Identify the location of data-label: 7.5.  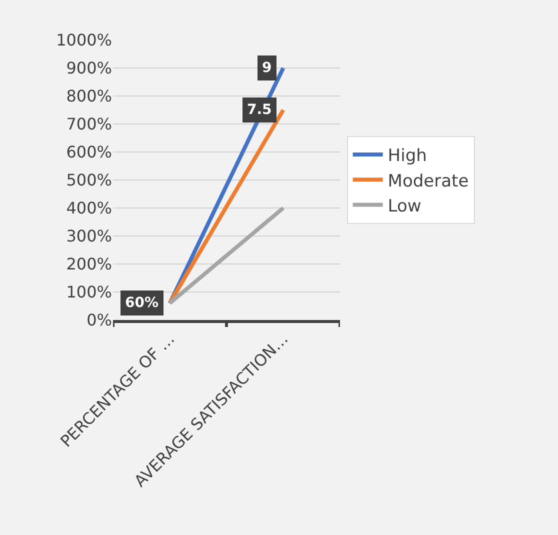
(259, 110).